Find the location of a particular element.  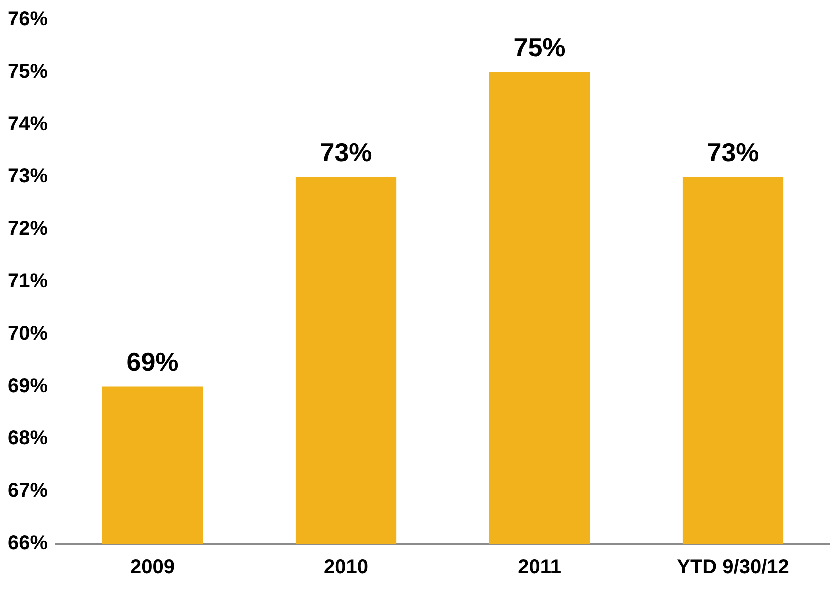

y-tick-label: 76% is located at coordinates (28, 19).